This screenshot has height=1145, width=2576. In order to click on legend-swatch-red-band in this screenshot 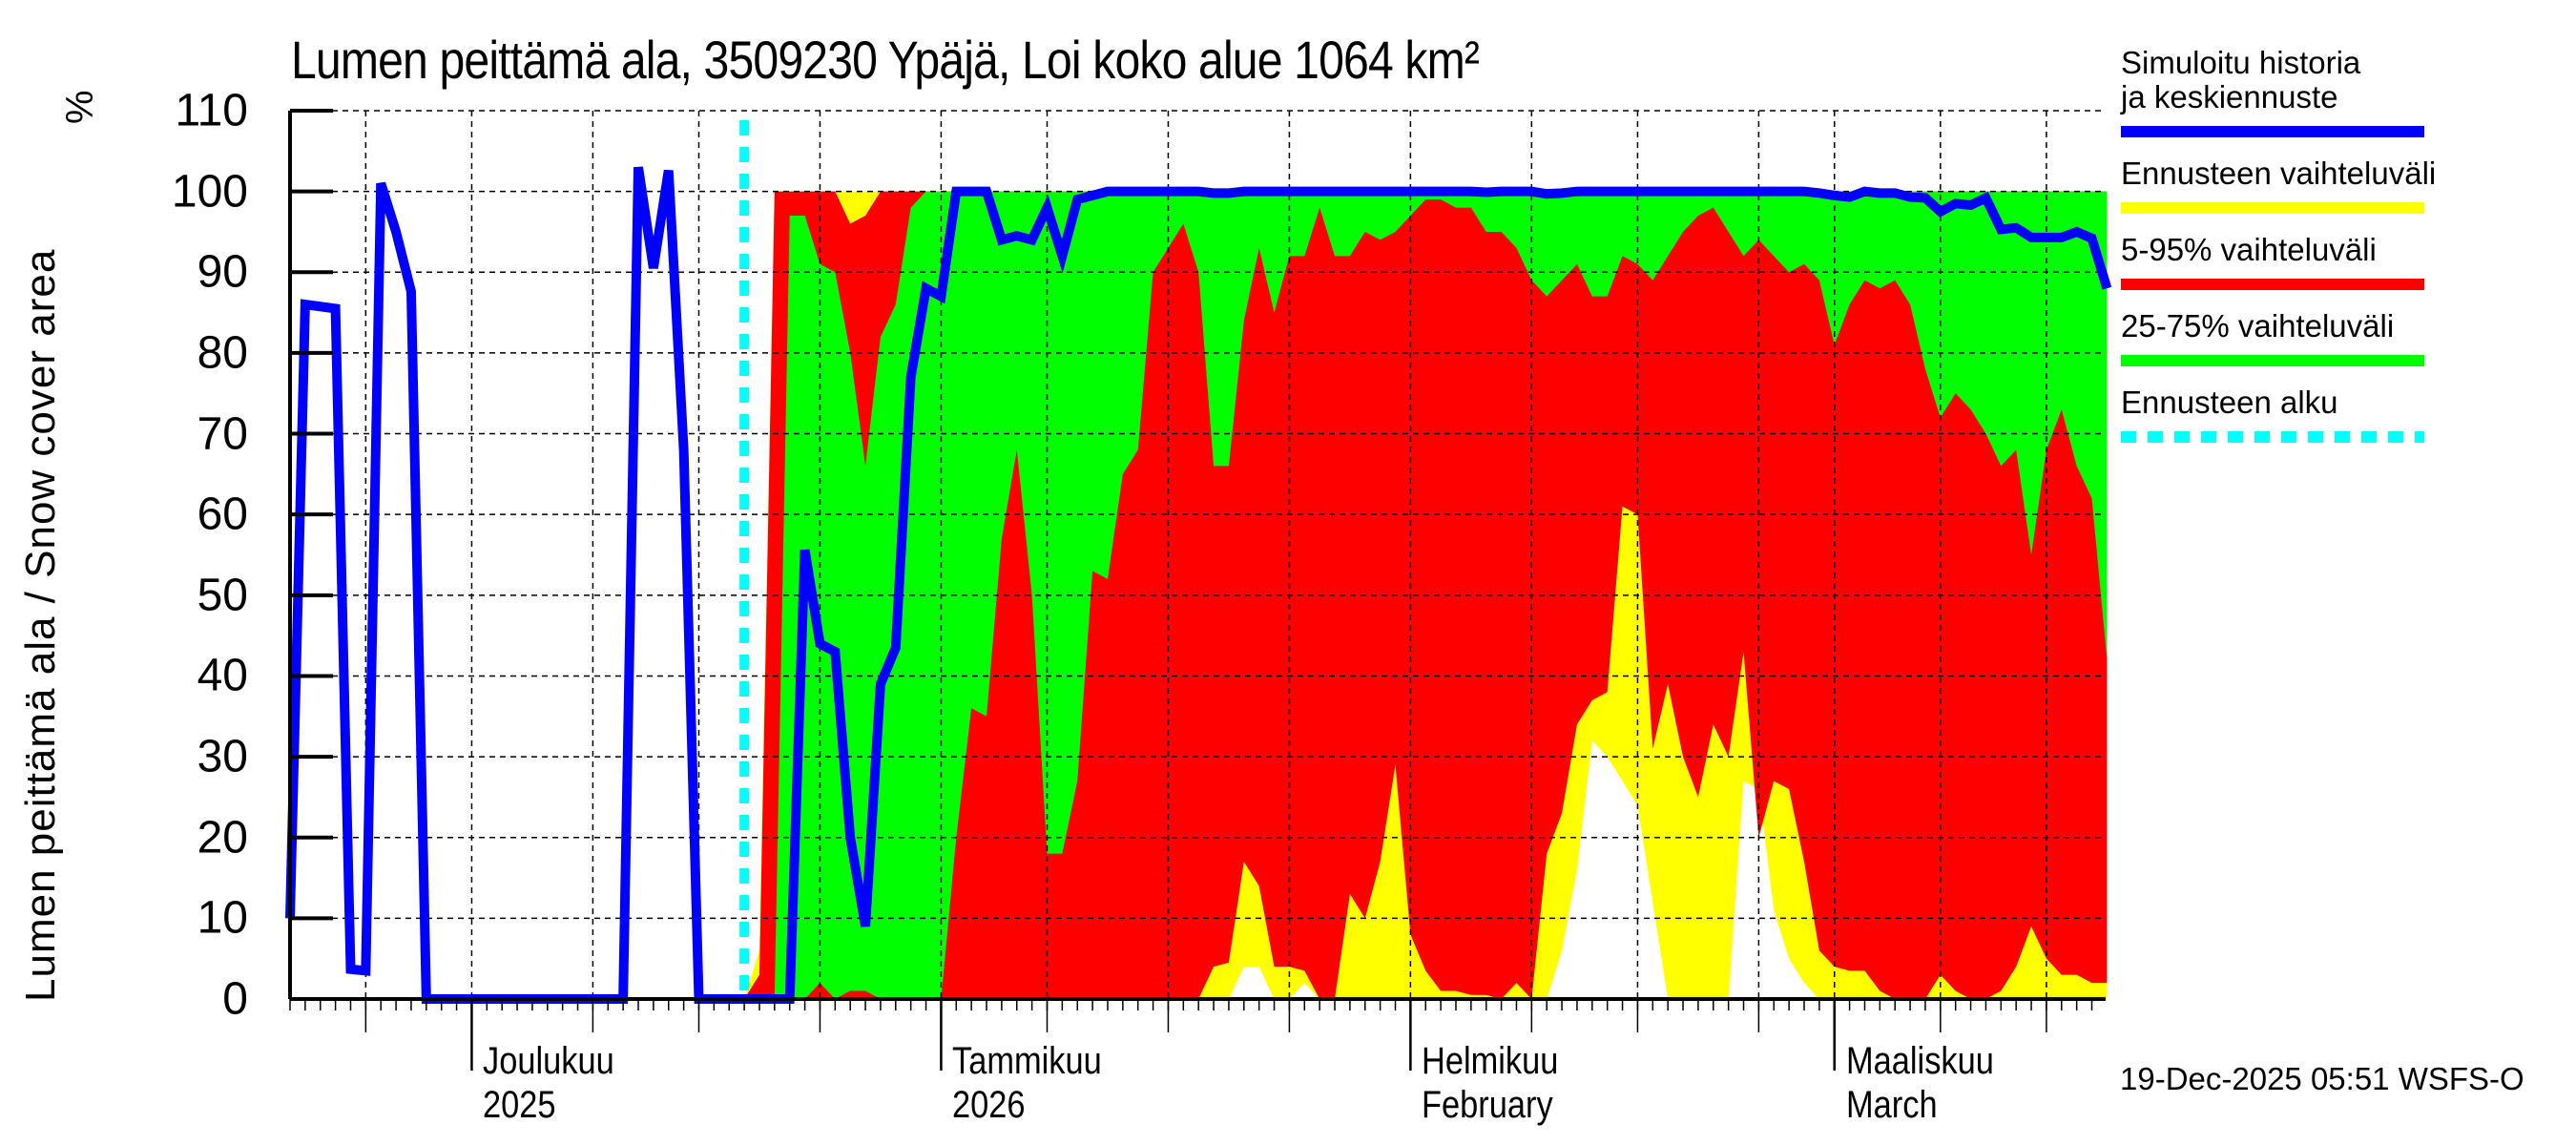, I will do `click(2272, 284)`.